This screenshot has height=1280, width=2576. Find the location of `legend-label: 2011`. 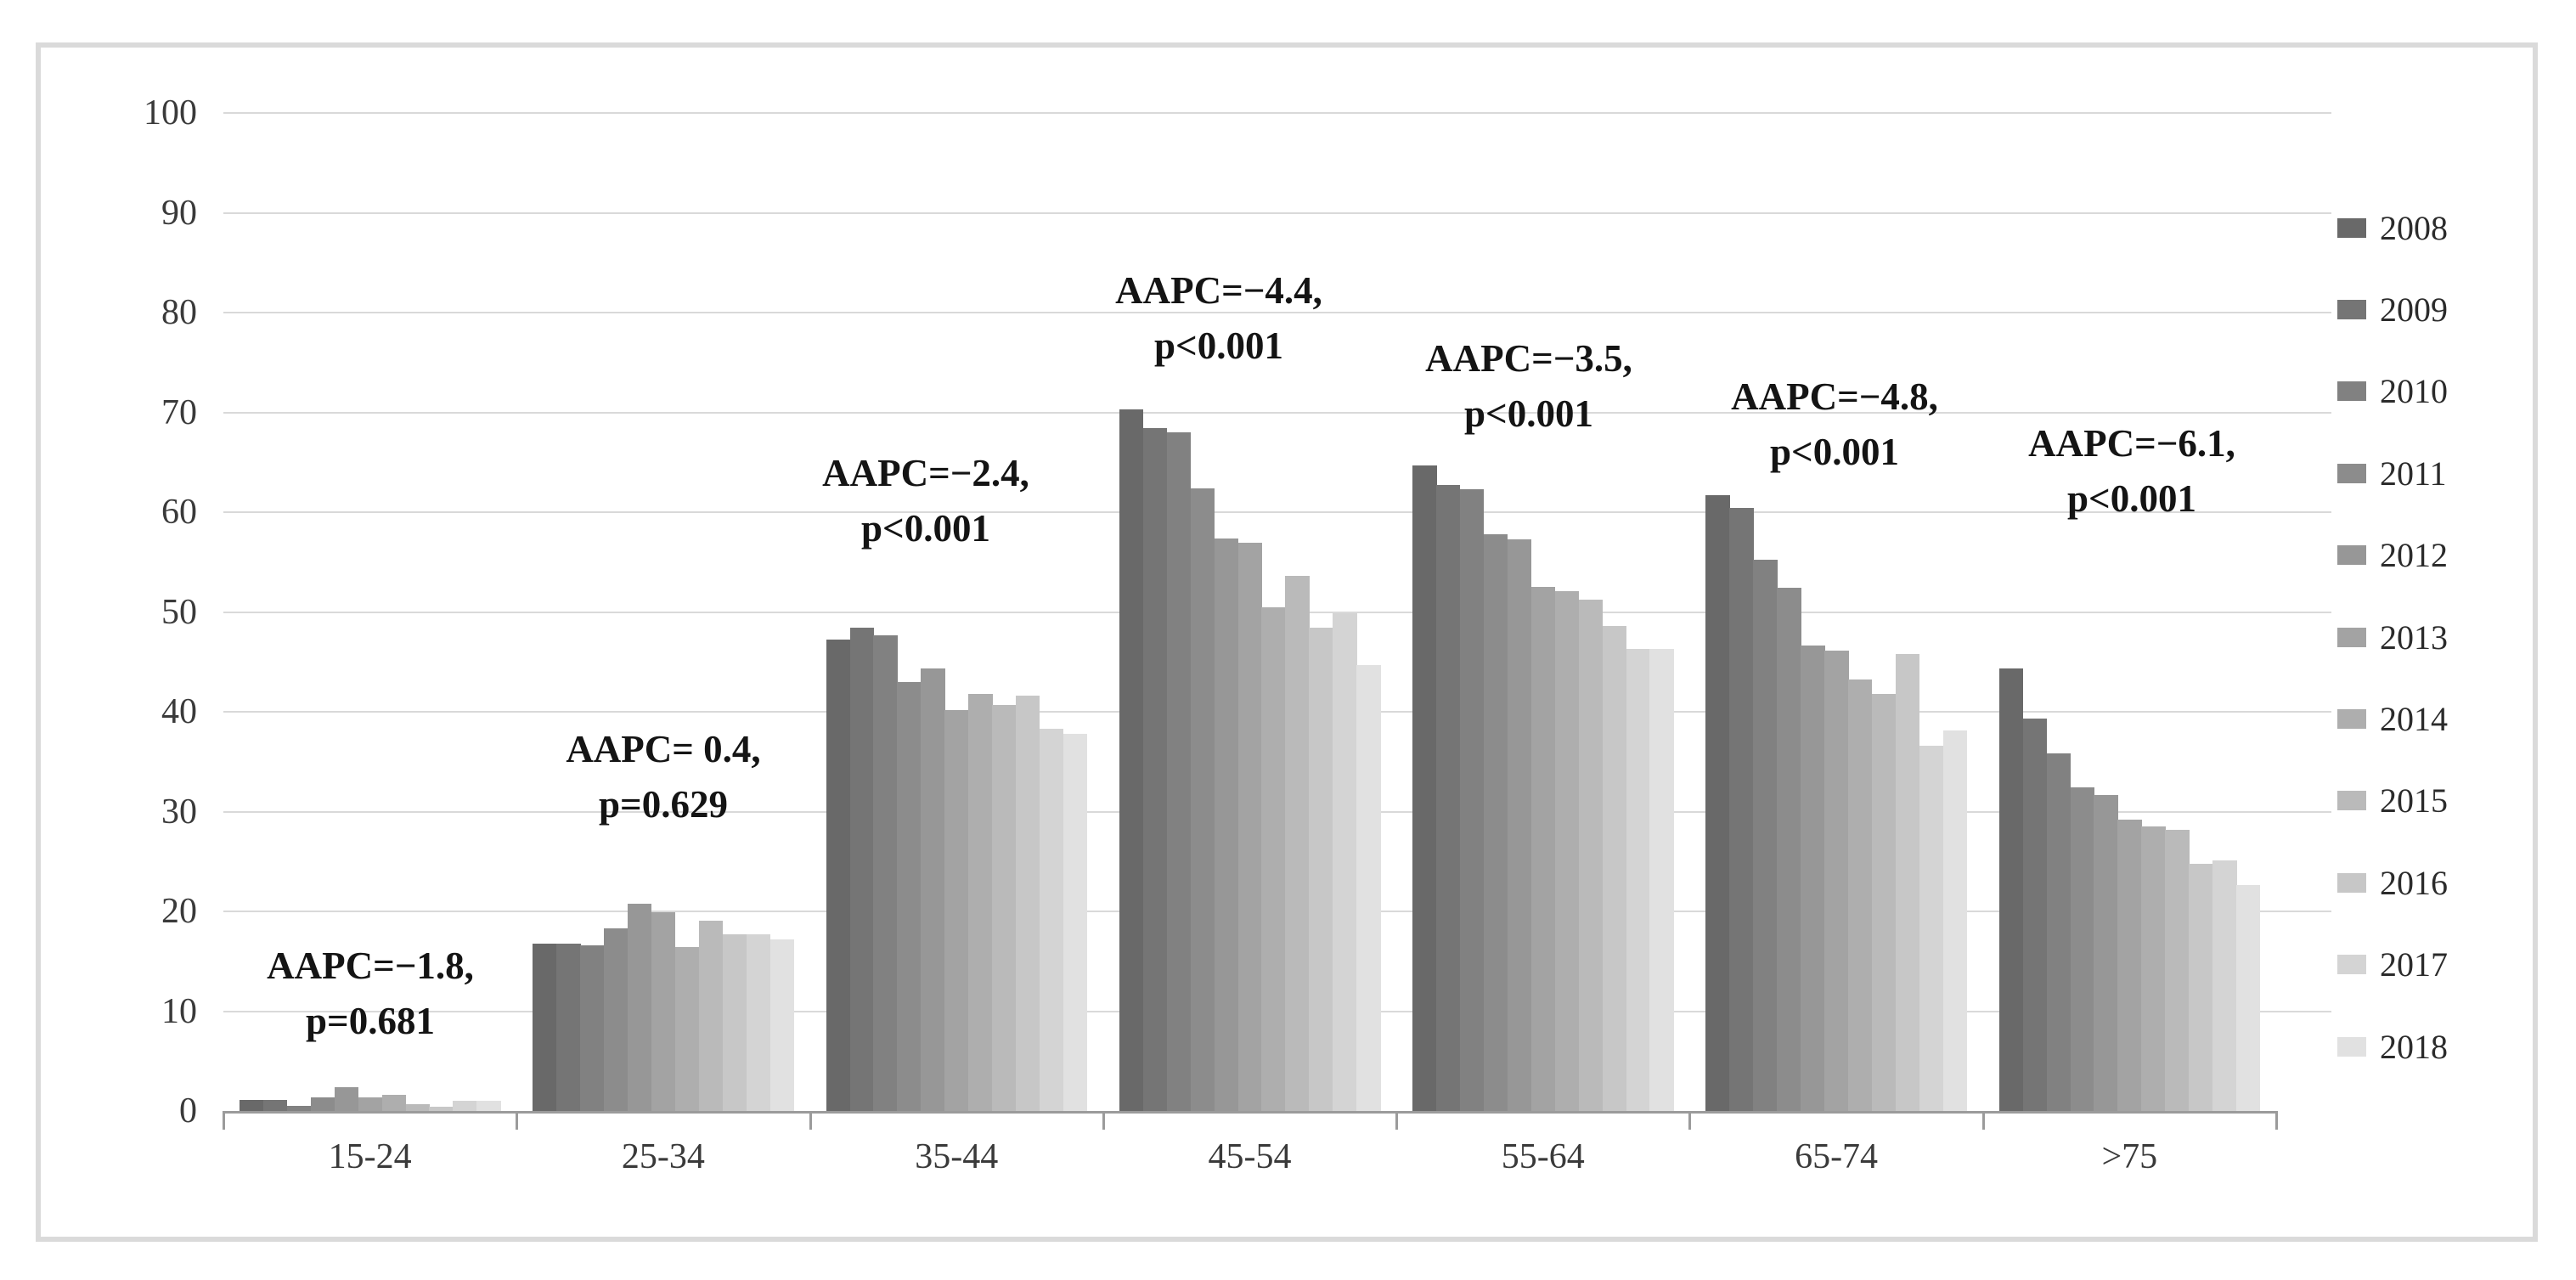

legend-label: 2011 is located at coordinates (2413, 473).